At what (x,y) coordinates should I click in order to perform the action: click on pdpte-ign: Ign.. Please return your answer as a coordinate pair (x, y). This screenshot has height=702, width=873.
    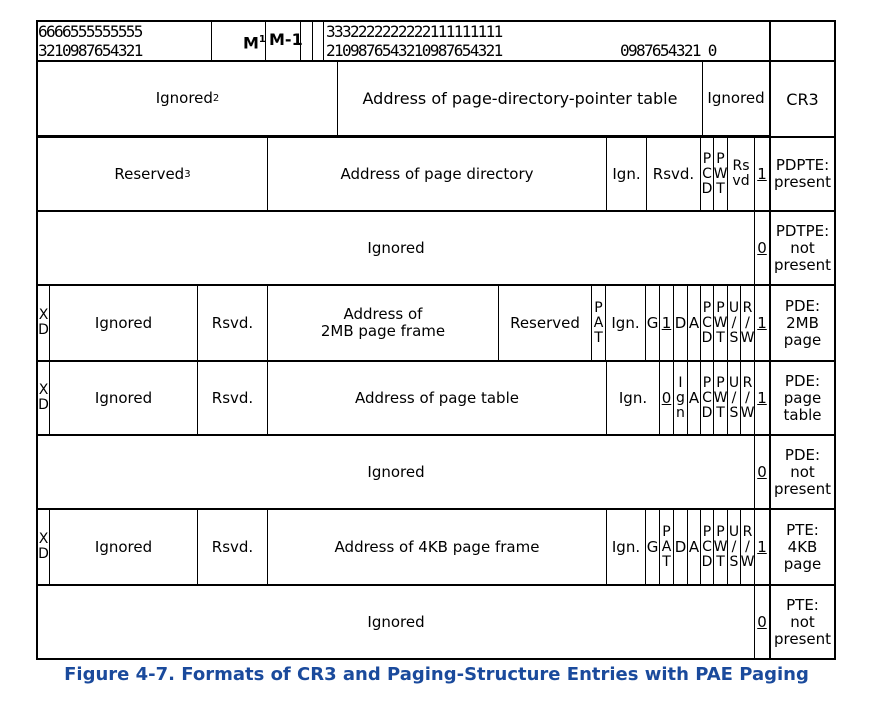
    Looking at the image, I should click on (627, 174).